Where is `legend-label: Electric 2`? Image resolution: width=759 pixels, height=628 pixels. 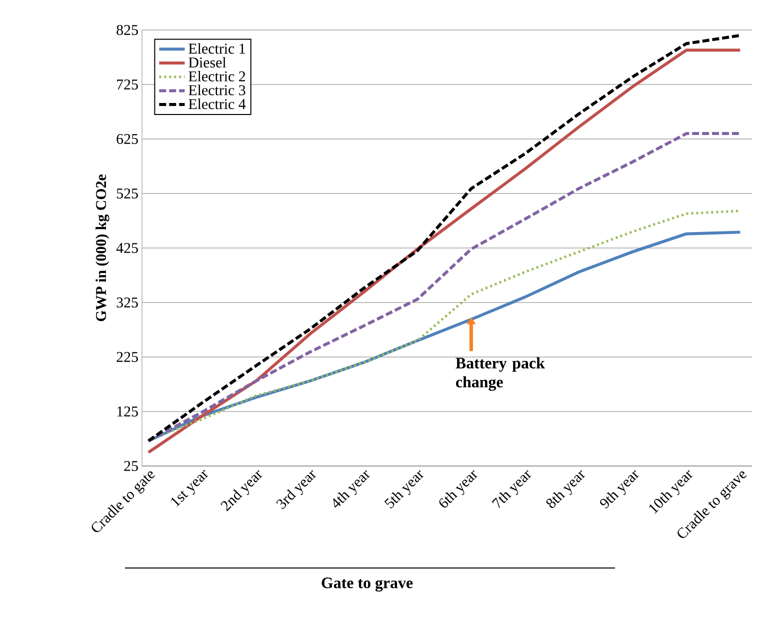 legend-label: Electric 2 is located at coordinates (217, 76).